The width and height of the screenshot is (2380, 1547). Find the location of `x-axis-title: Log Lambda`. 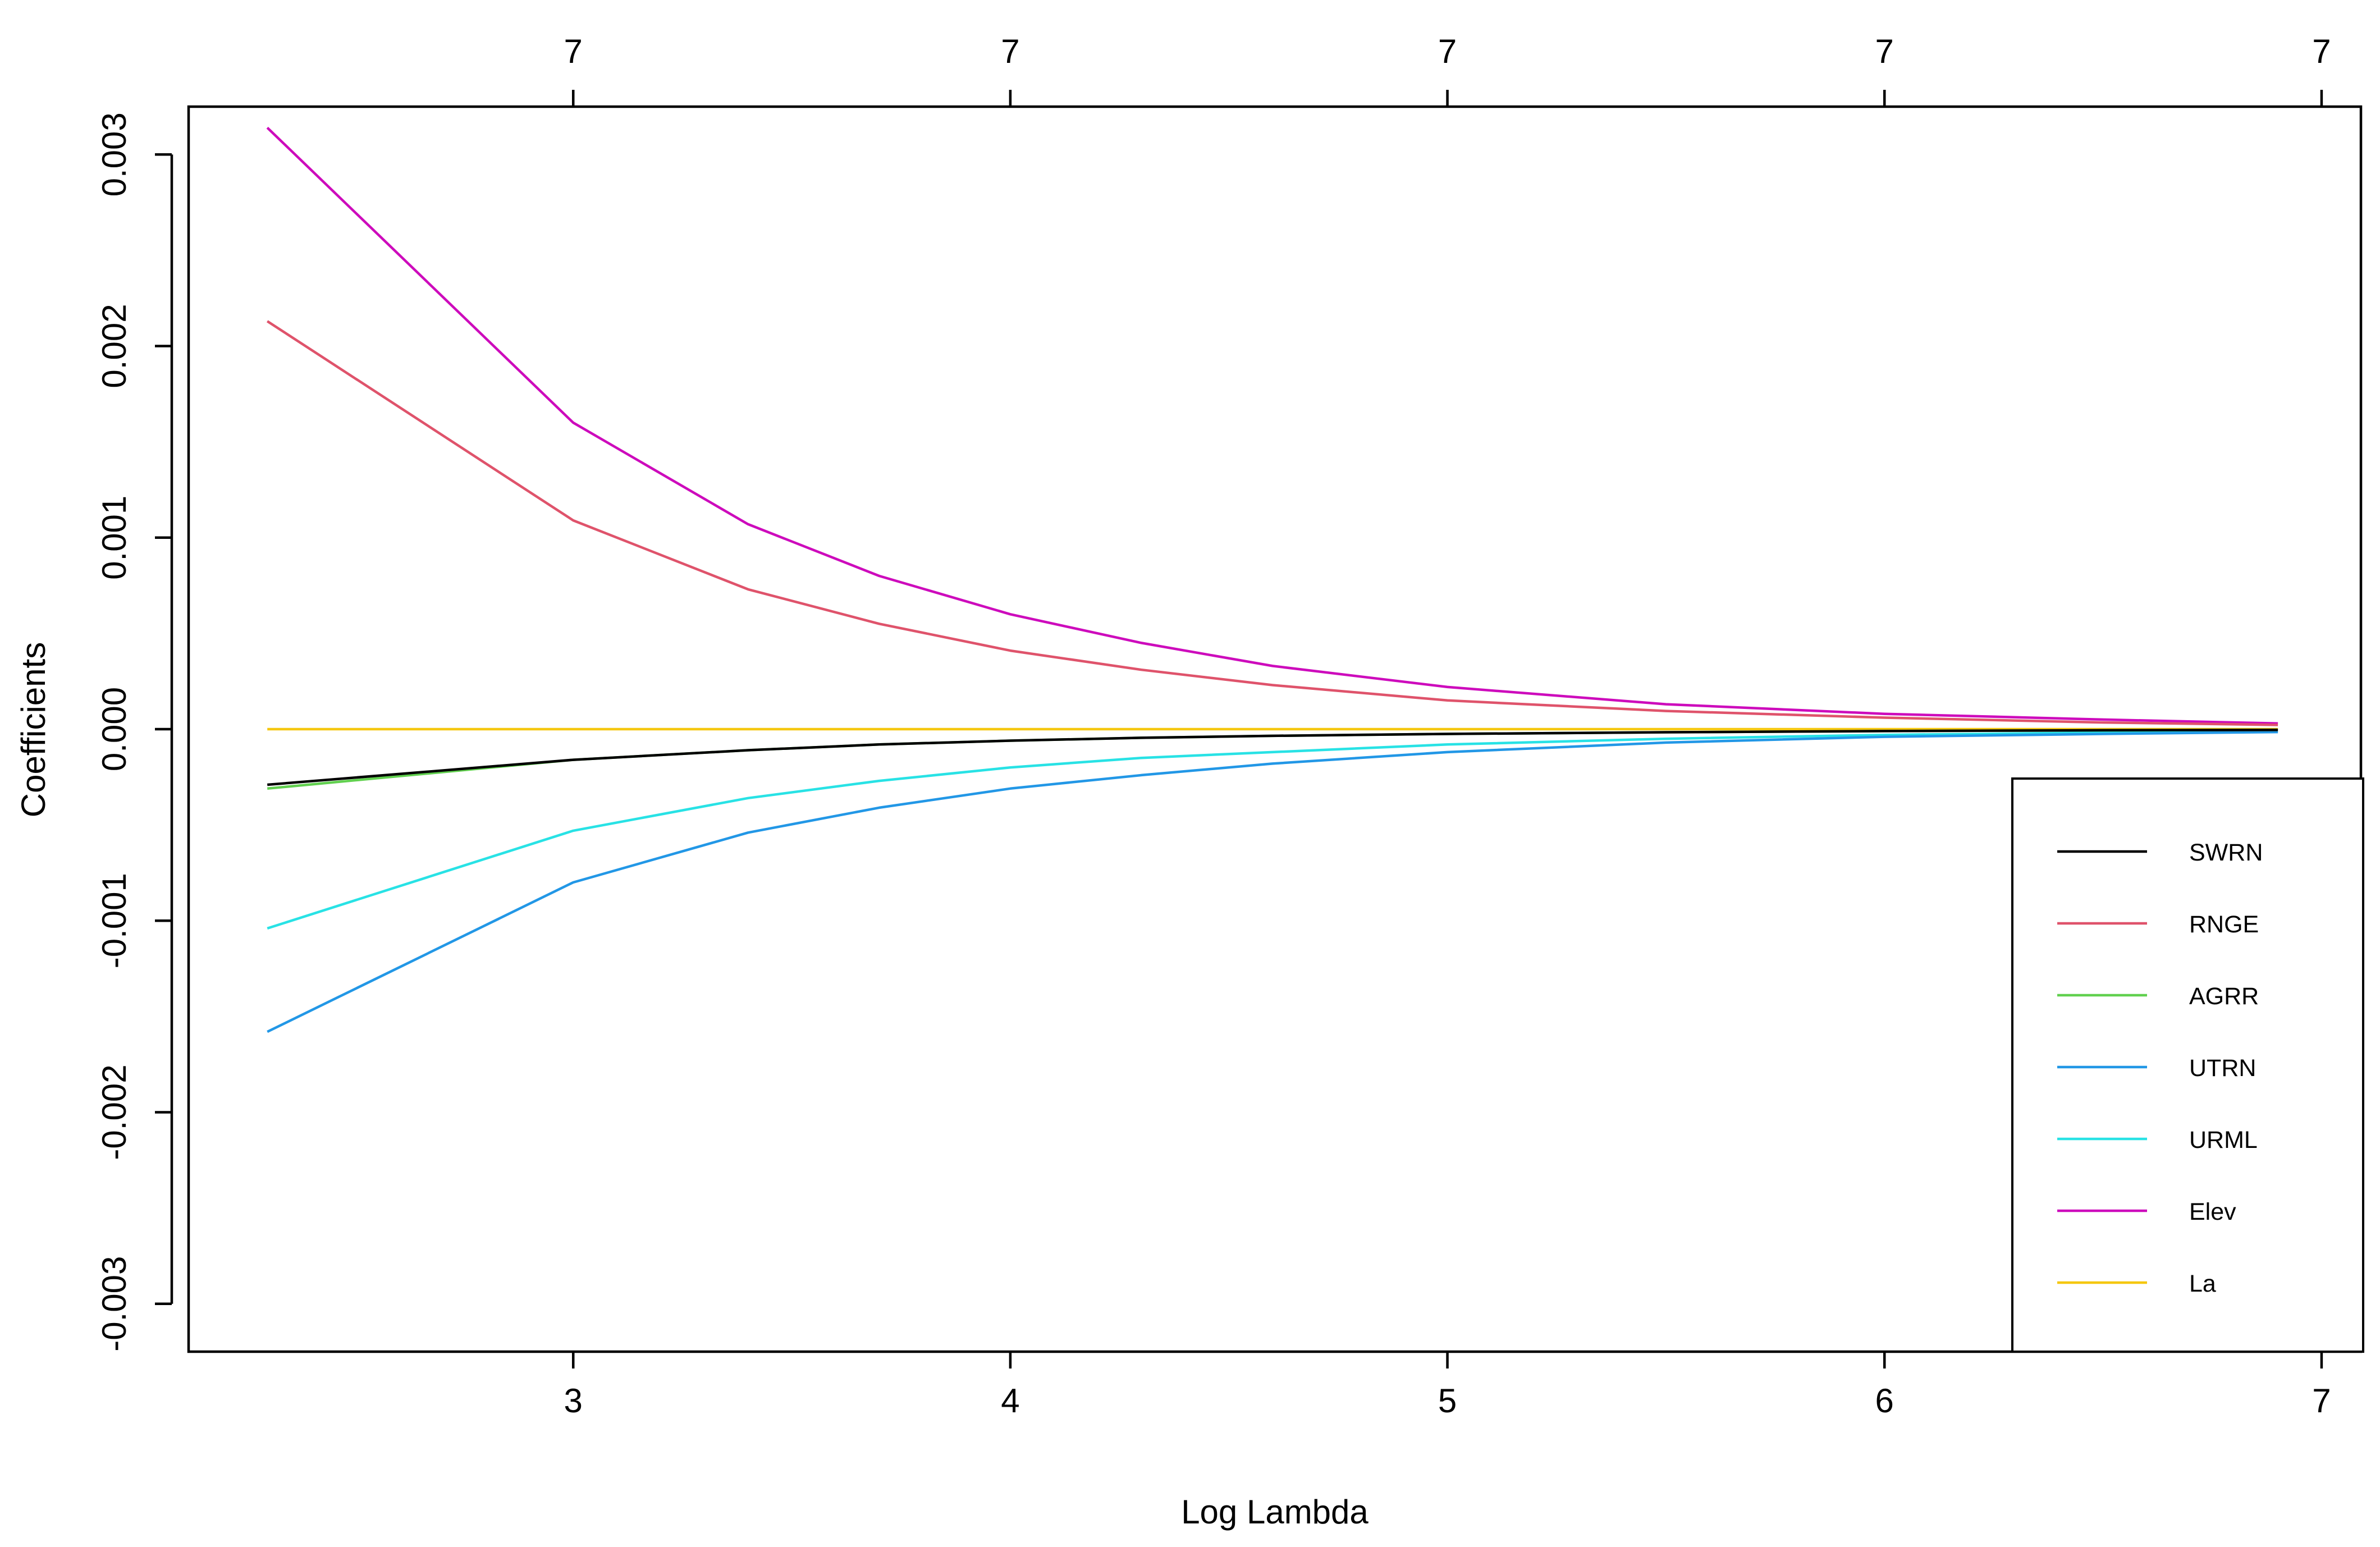

x-axis-title: Log Lambda is located at coordinates (1275, 1512).